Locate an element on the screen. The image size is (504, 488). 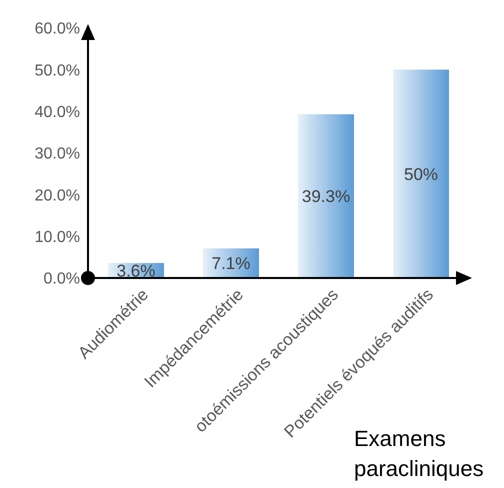
y-tick-label: 20.0% is located at coordinates (57, 195).